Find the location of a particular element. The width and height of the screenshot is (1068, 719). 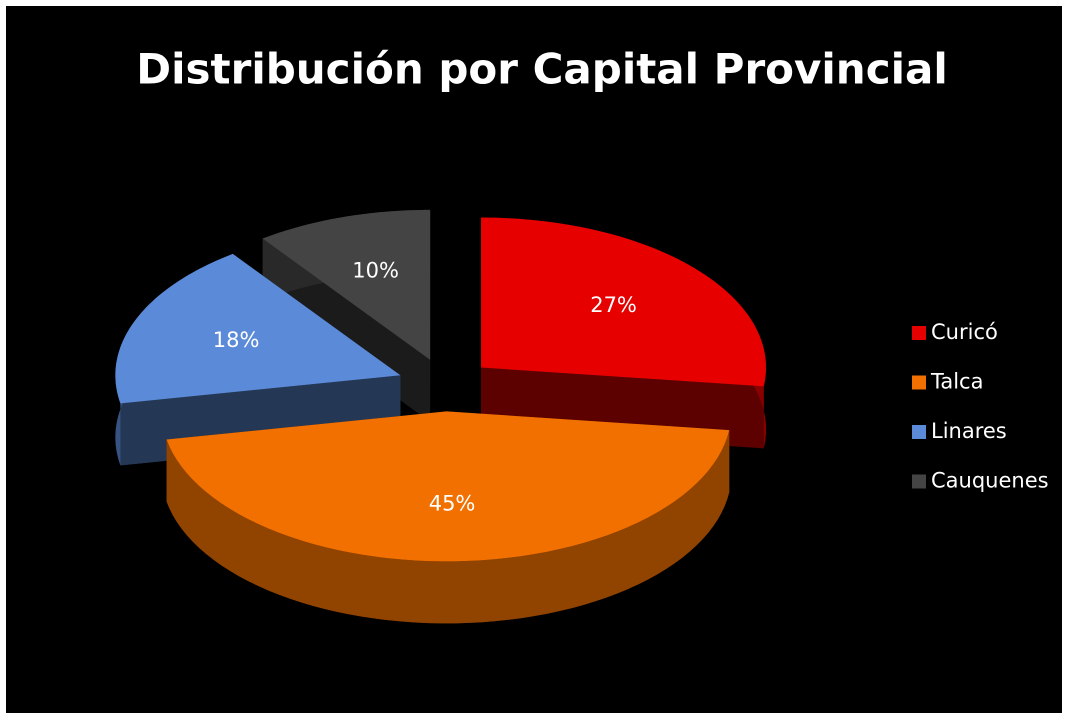

legend-label: Cauquenes is located at coordinates (990, 481).